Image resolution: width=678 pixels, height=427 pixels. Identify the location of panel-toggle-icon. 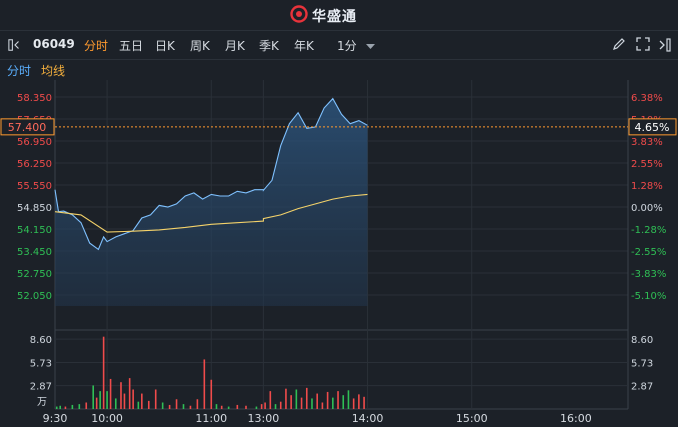
(665, 45).